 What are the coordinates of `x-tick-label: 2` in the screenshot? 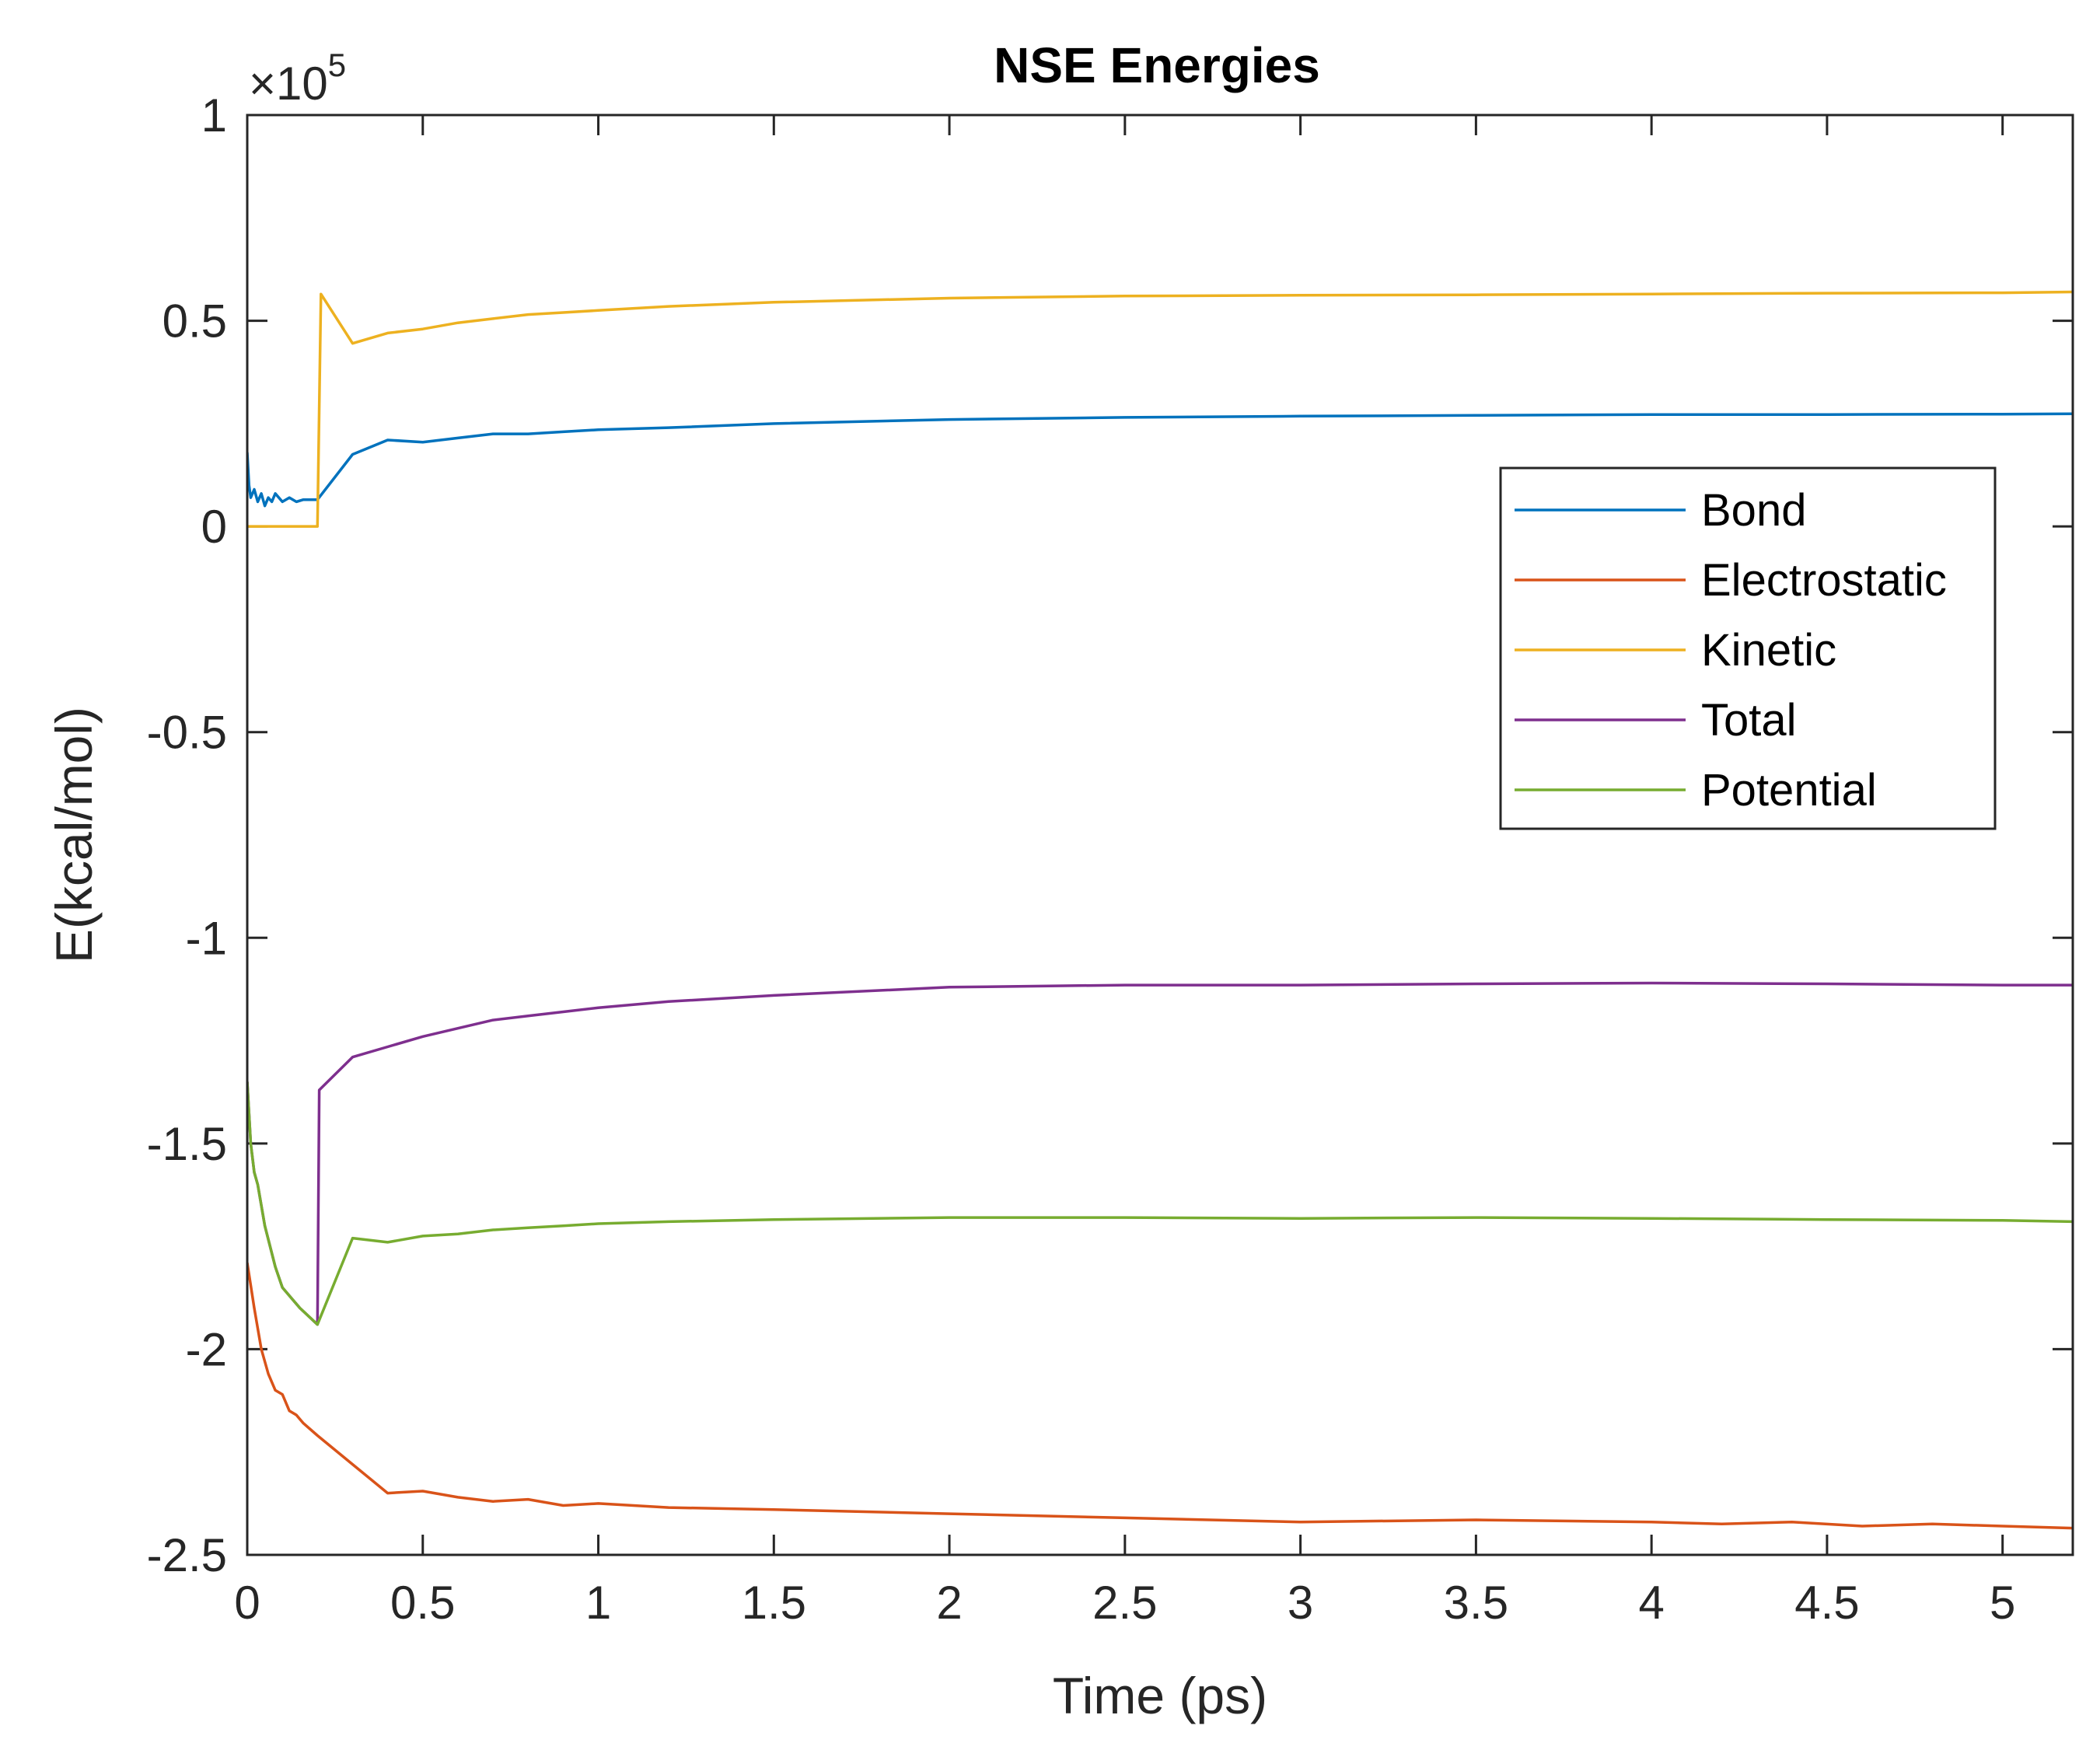 It's located at (949, 1603).